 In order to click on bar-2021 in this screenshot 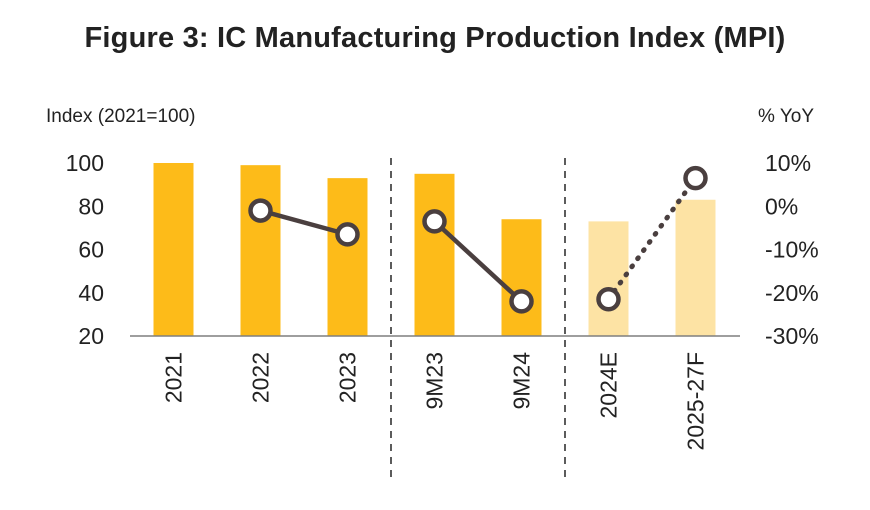, I will do `click(173, 249)`.